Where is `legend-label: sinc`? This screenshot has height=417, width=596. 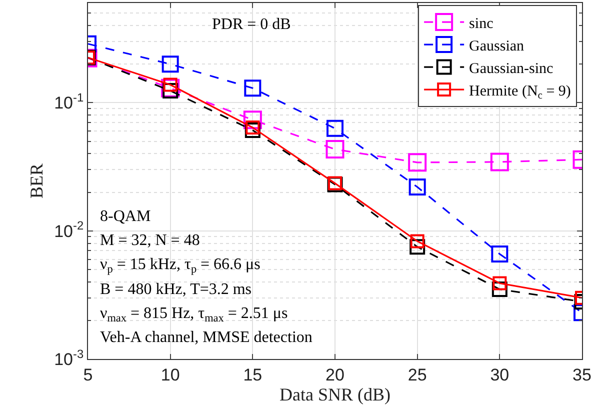
legend-label: sinc is located at coordinates (481, 24).